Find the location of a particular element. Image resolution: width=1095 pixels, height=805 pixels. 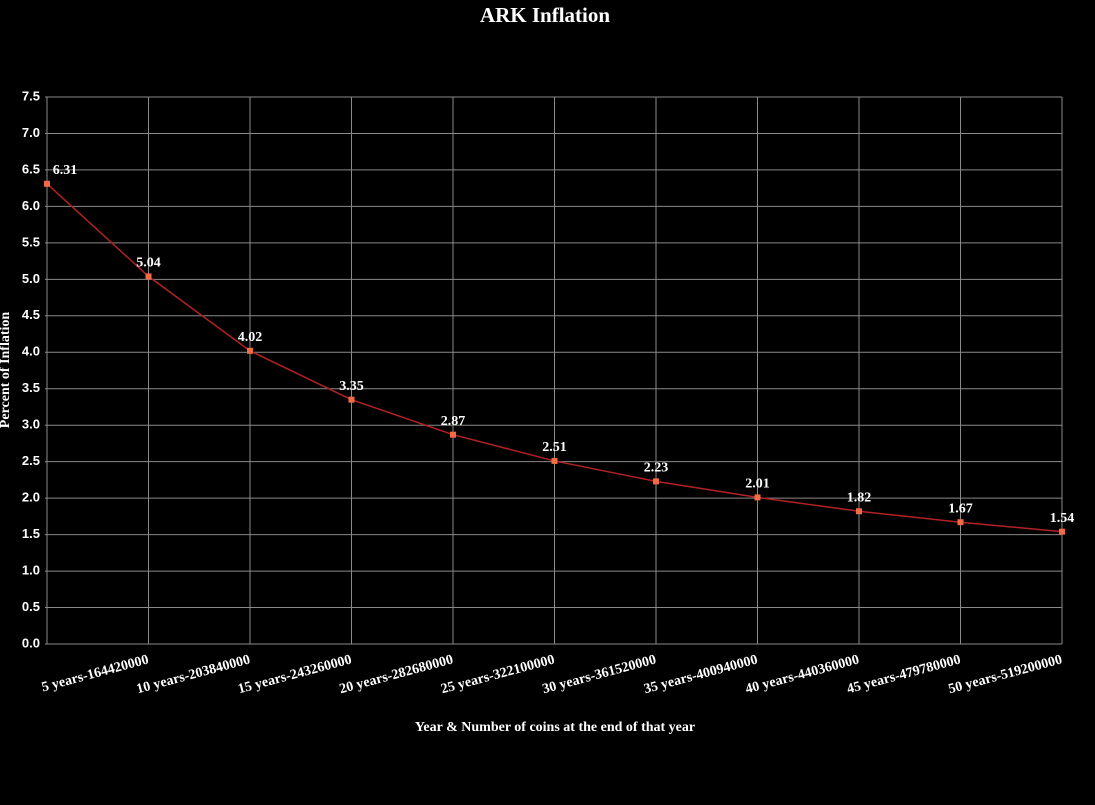

data-label: 2.23 is located at coordinates (656, 468).